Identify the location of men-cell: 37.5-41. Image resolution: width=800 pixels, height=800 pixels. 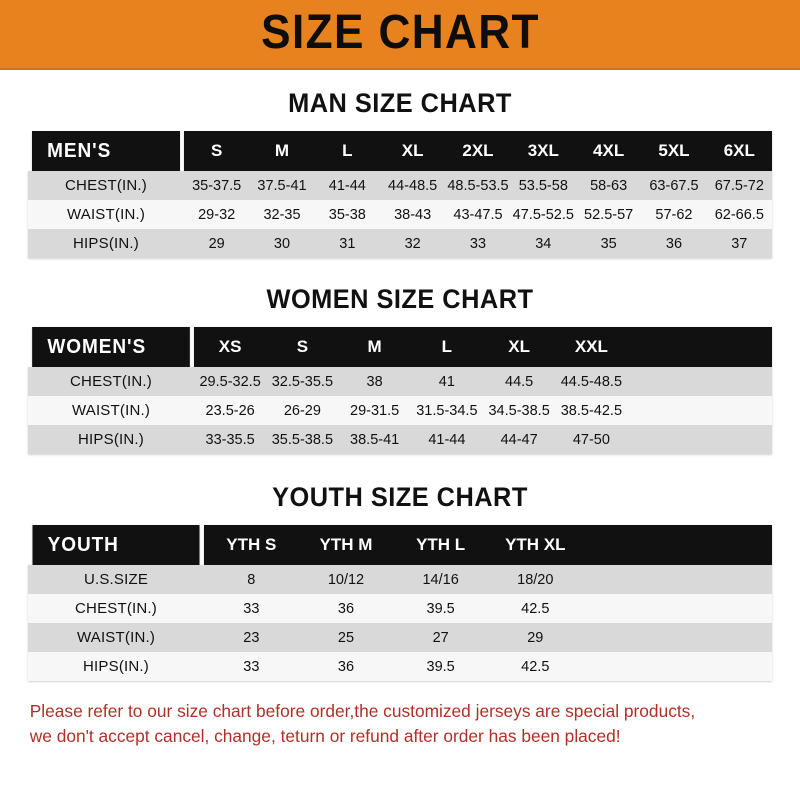
(282, 185).